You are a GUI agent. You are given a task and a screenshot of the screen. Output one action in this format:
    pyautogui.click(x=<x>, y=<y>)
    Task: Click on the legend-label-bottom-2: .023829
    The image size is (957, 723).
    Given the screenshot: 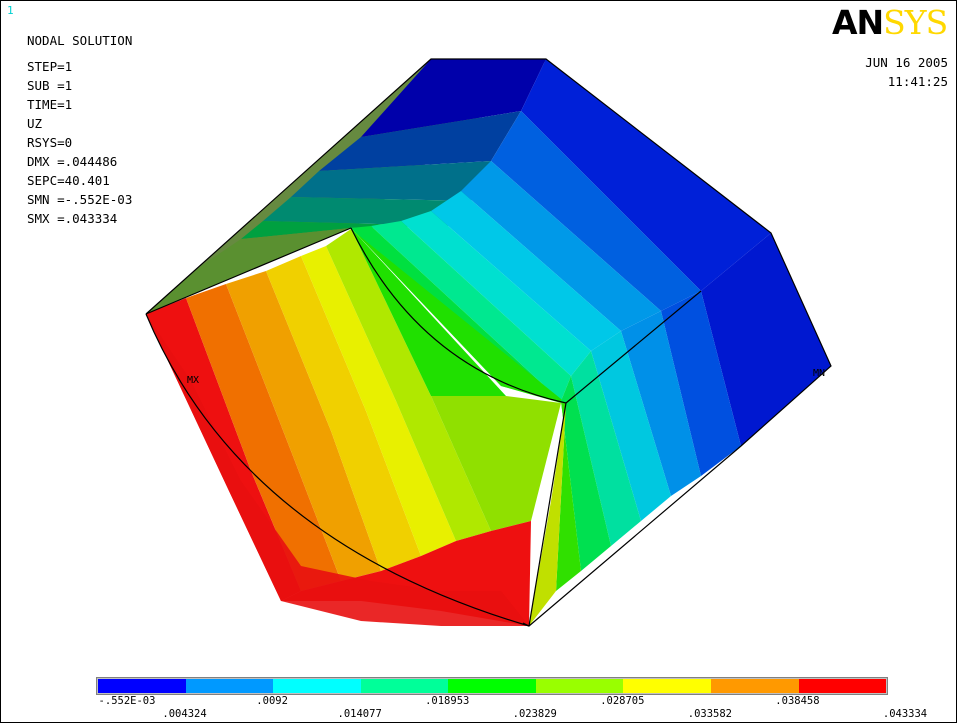 What is the action you would take?
    pyautogui.click(x=534, y=714)
    